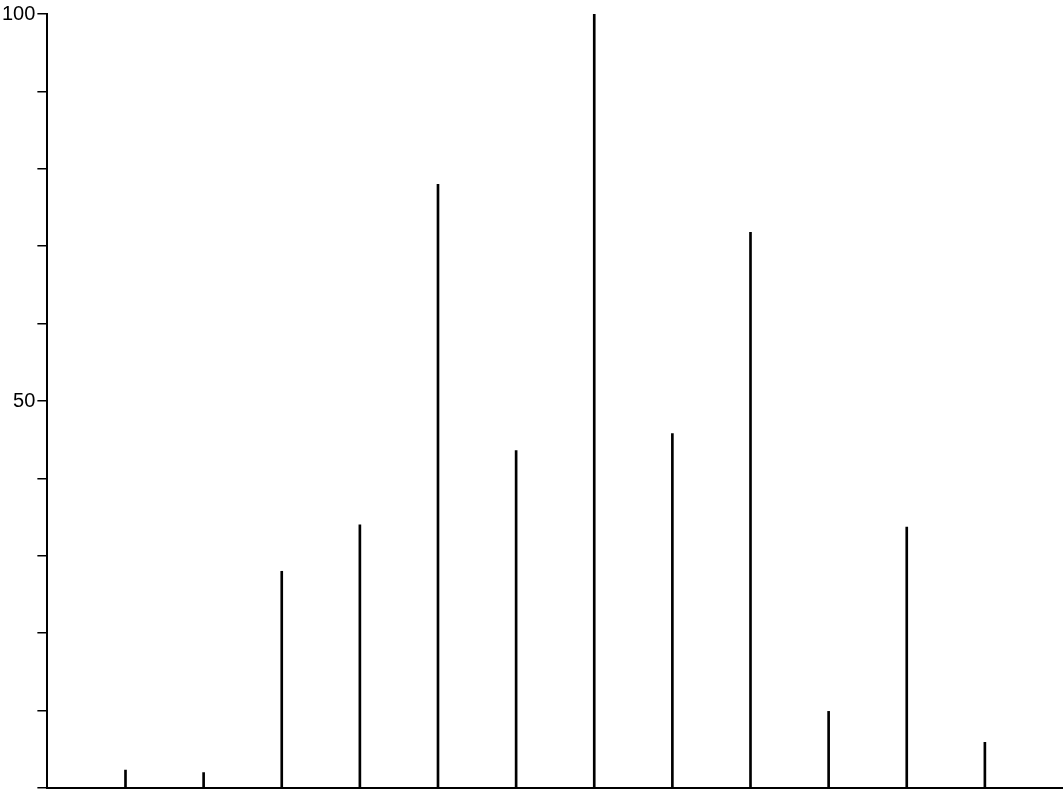 The image size is (1063, 802). Describe the element at coordinates (24, 399) in the screenshot. I see `y-tick-label: 50` at that location.